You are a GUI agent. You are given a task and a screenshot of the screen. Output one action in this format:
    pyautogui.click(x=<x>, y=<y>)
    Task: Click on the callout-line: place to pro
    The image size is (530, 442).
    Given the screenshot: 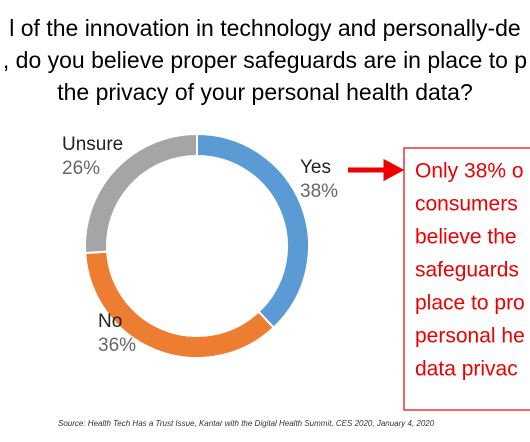 What is the action you would take?
    pyautogui.click(x=470, y=303)
    